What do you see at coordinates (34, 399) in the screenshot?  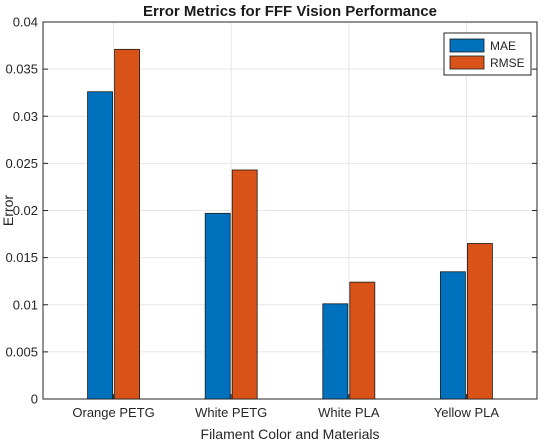 I see `y-tick-label: 0` at bounding box center [34, 399].